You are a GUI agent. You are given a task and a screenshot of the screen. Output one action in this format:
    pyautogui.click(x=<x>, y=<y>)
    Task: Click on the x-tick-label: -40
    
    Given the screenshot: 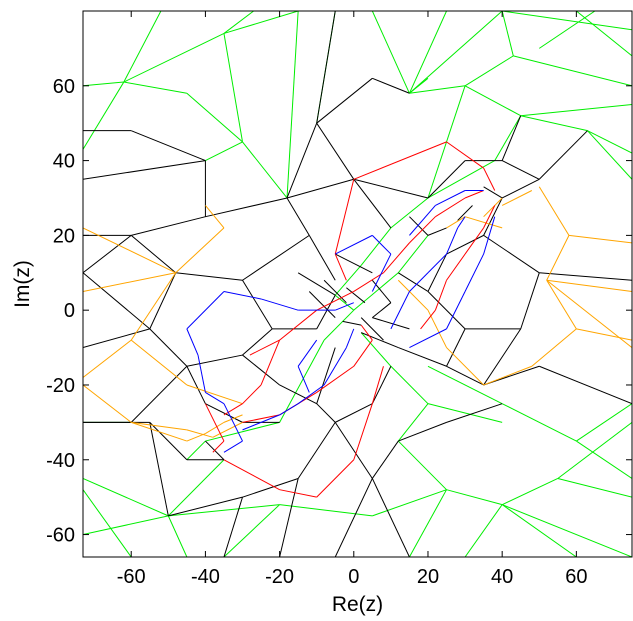 What is the action you would take?
    pyautogui.click(x=205, y=577)
    